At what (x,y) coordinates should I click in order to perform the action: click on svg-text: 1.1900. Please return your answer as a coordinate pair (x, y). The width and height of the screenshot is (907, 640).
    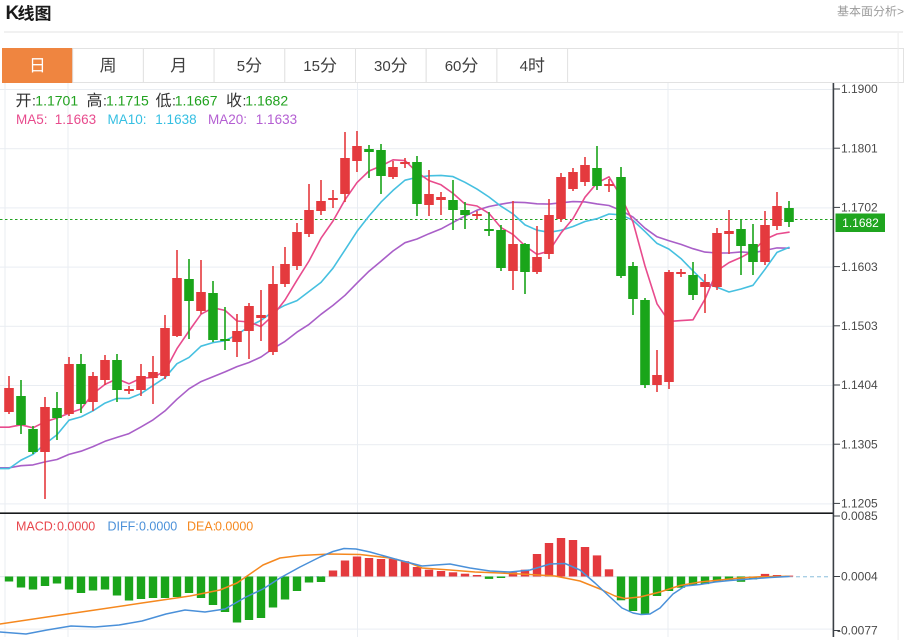
    Looking at the image, I should click on (859, 89).